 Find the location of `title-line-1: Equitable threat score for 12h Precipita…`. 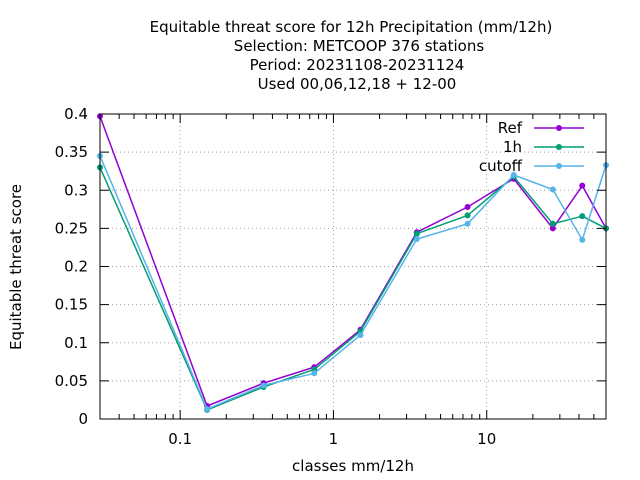

title-line-1: Equitable threat score for 12h Precipita… is located at coordinates (351, 27).